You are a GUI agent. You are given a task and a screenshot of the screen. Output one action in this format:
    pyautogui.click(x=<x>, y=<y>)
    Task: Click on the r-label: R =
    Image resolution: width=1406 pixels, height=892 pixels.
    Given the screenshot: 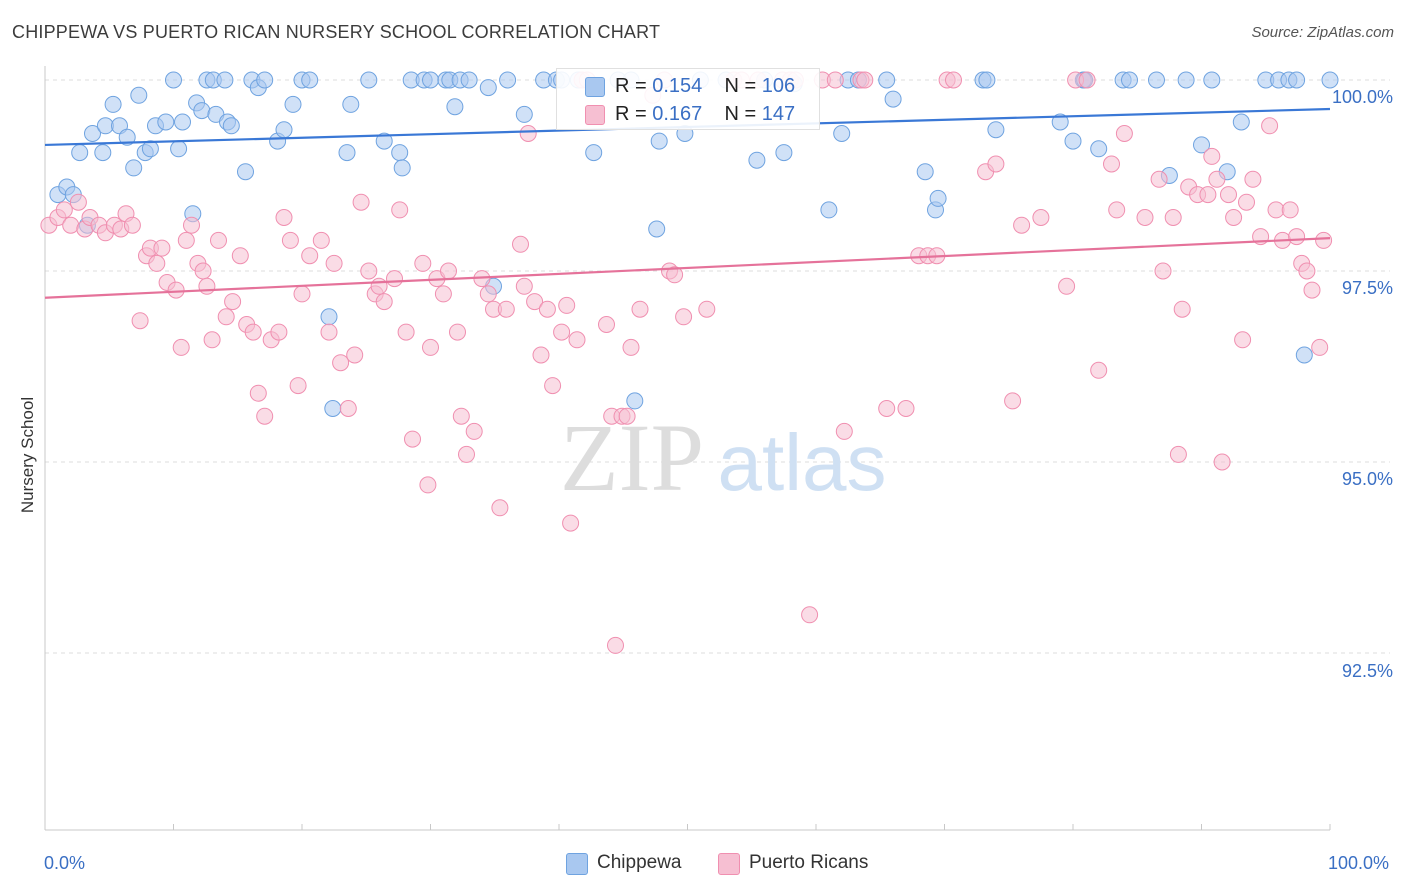 What is the action you would take?
    pyautogui.click(x=634, y=114)
    